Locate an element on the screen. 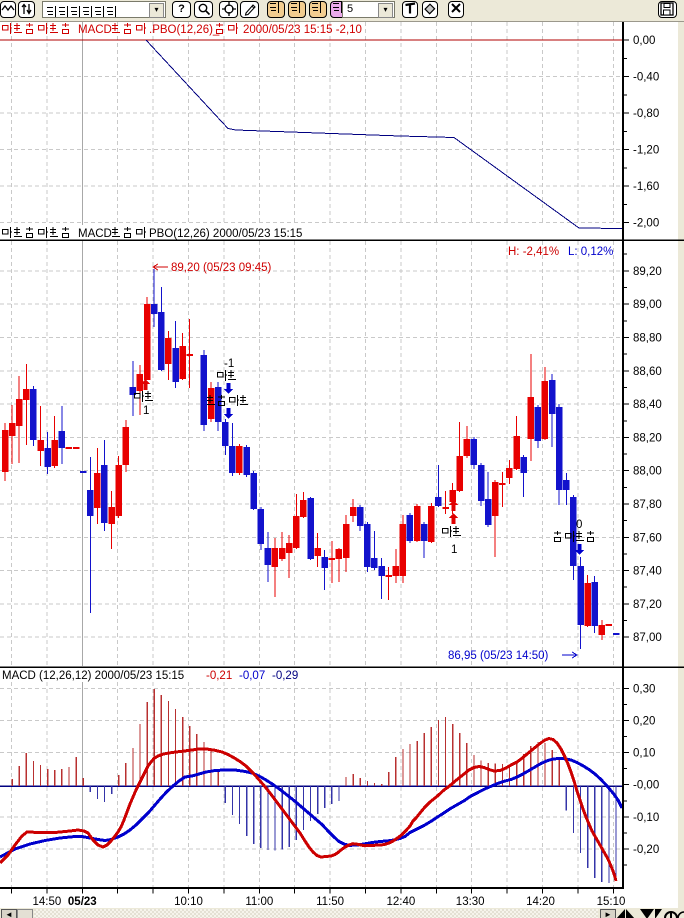 The height and width of the screenshot is (918, 684). svg-text: -0,10 is located at coordinates (646, 818).